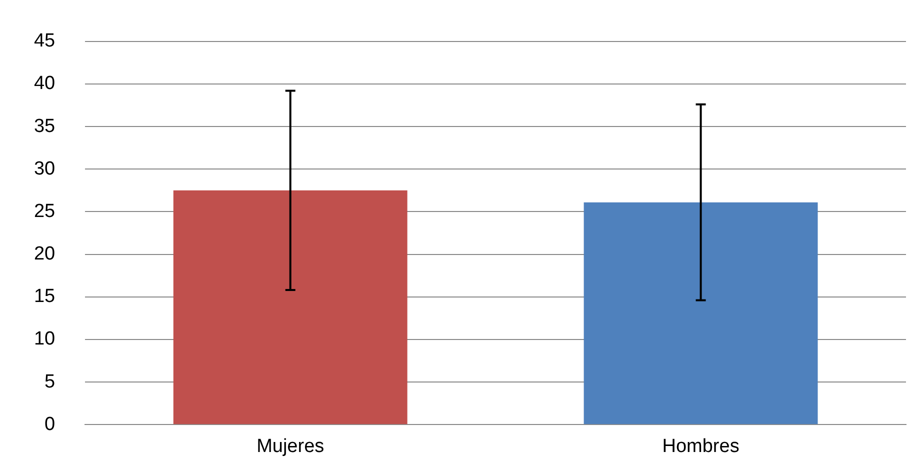 The image size is (918, 466). What do you see at coordinates (45, 41) in the screenshot?
I see `y-tick-label: 45` at bounding box center [45, 41].